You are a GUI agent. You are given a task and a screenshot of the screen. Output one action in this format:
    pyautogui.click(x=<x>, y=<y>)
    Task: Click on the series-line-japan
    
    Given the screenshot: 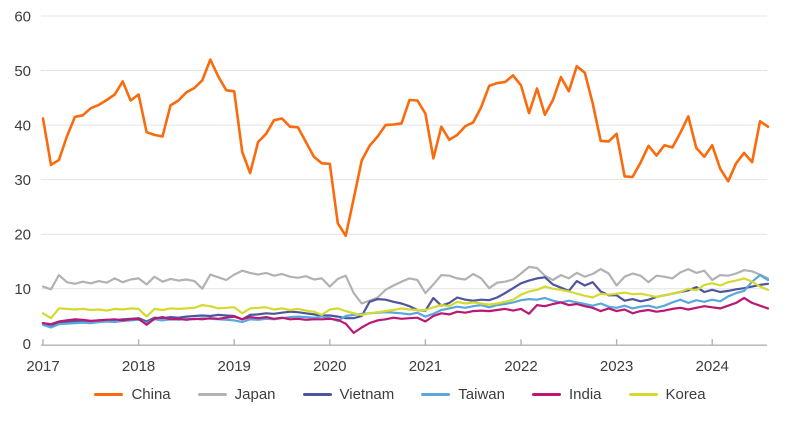 What is the action you would take?
    pyautogui.click(x=405, y=285)
    